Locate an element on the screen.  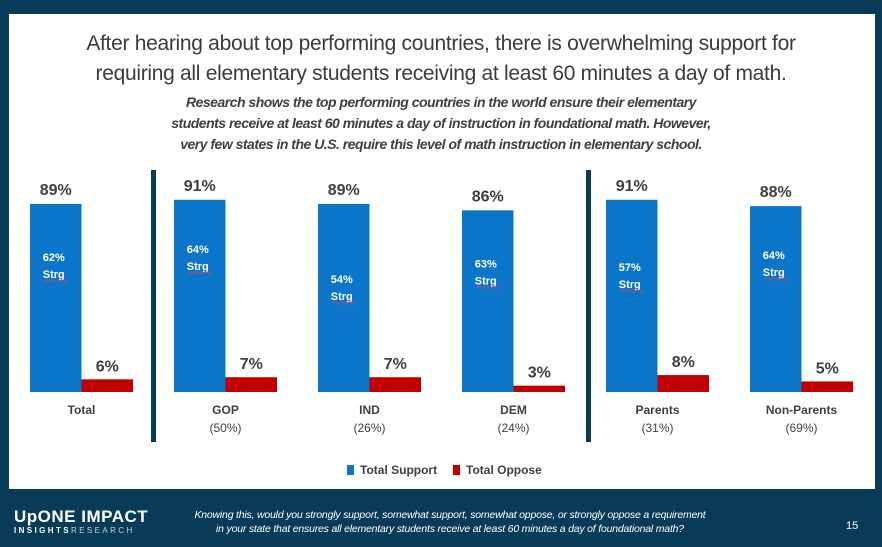
legend-label-support: Total Support is located at coordinates (398, 470).